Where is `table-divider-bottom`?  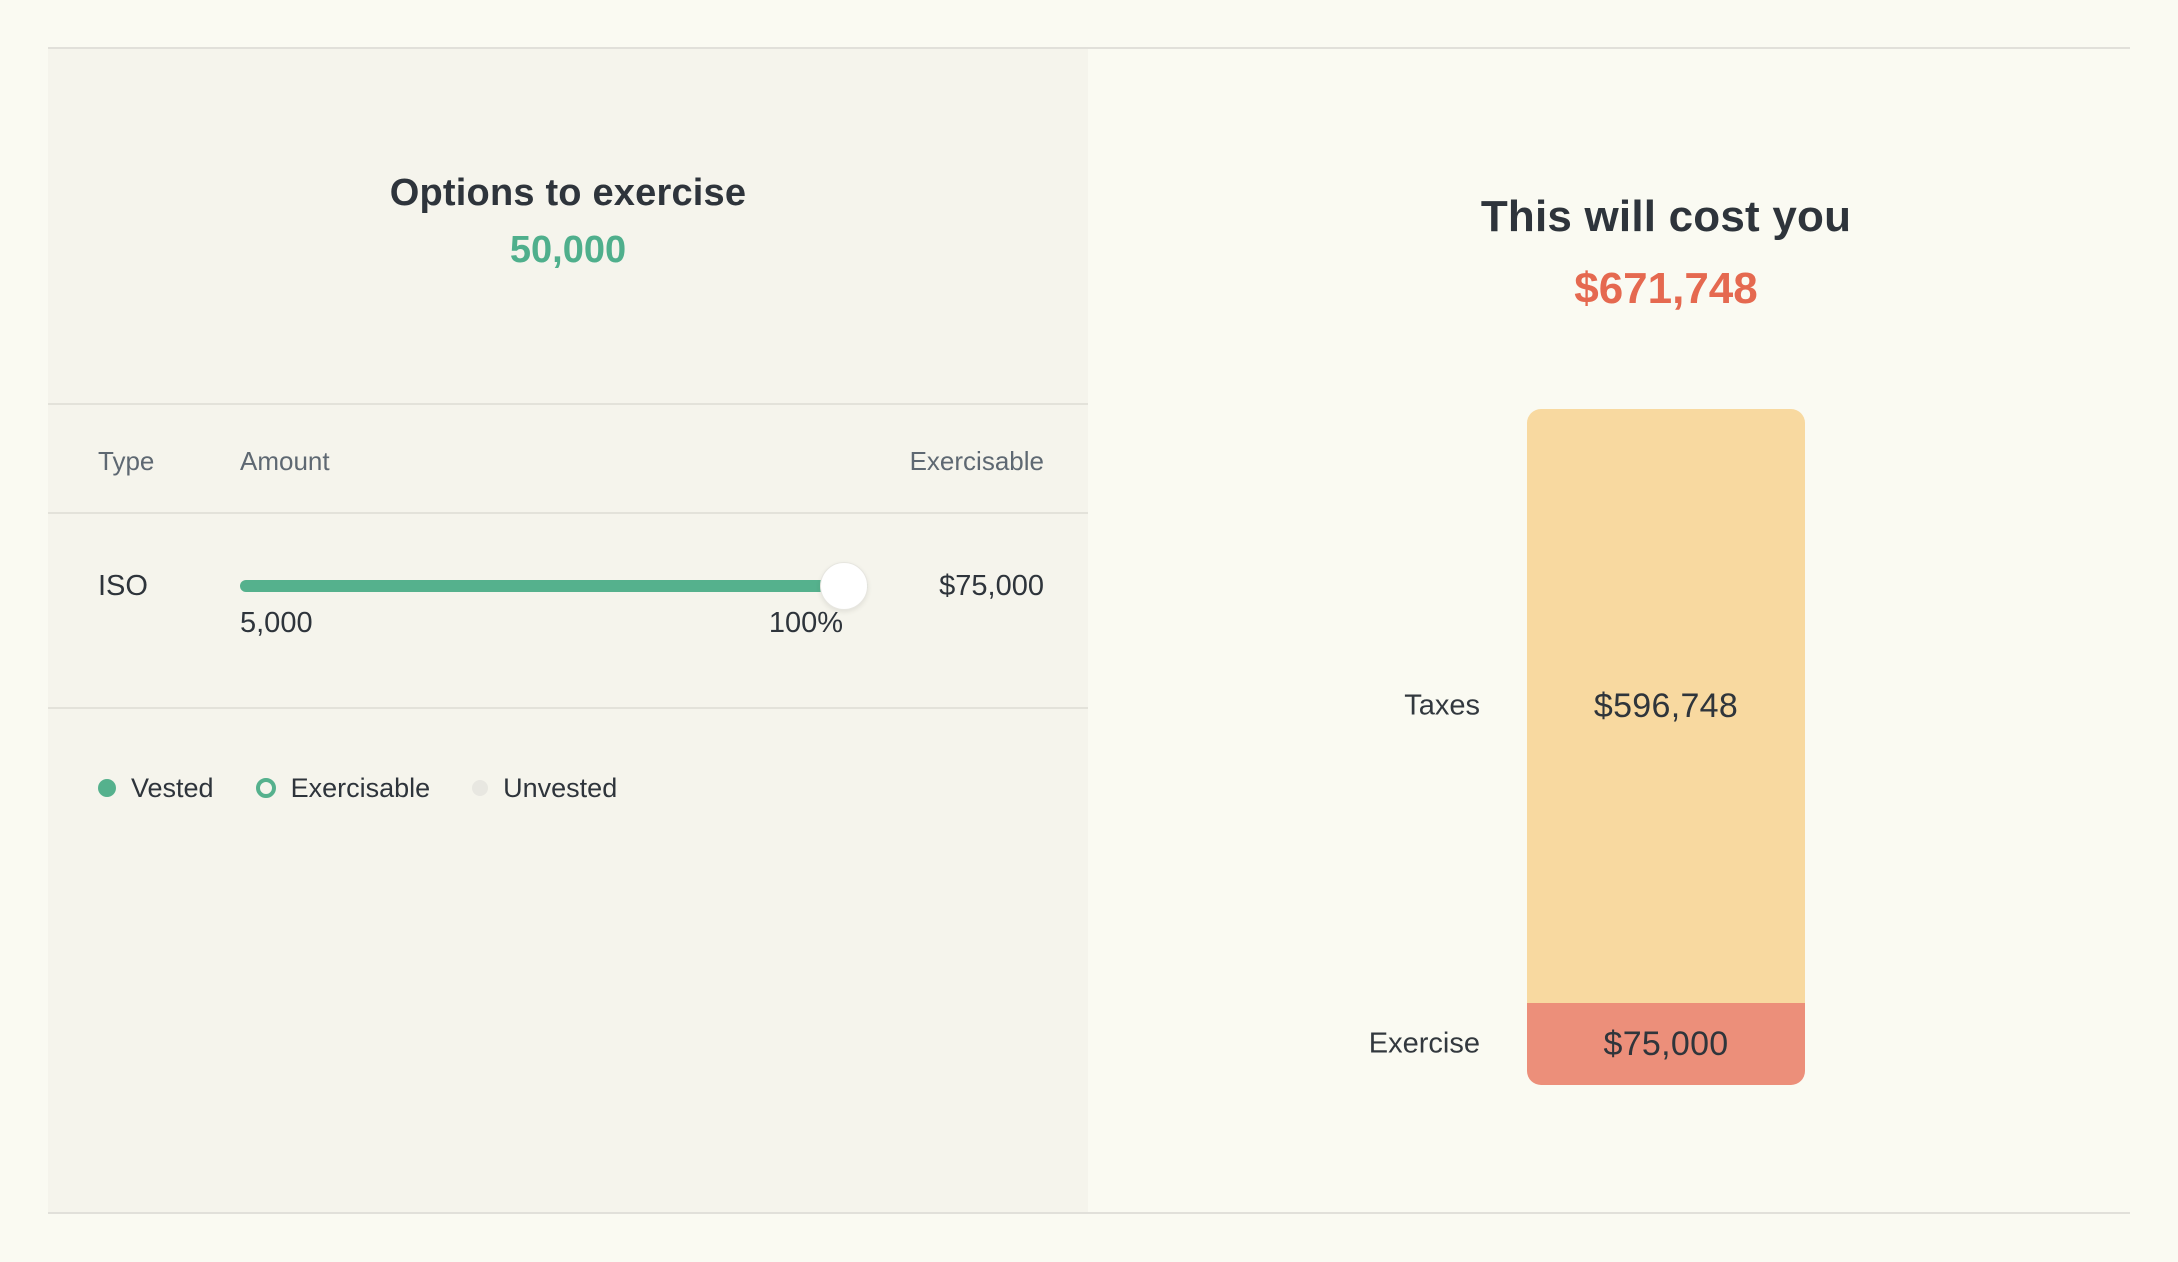 table-divider-bottom is located at coordinates (568, 708).